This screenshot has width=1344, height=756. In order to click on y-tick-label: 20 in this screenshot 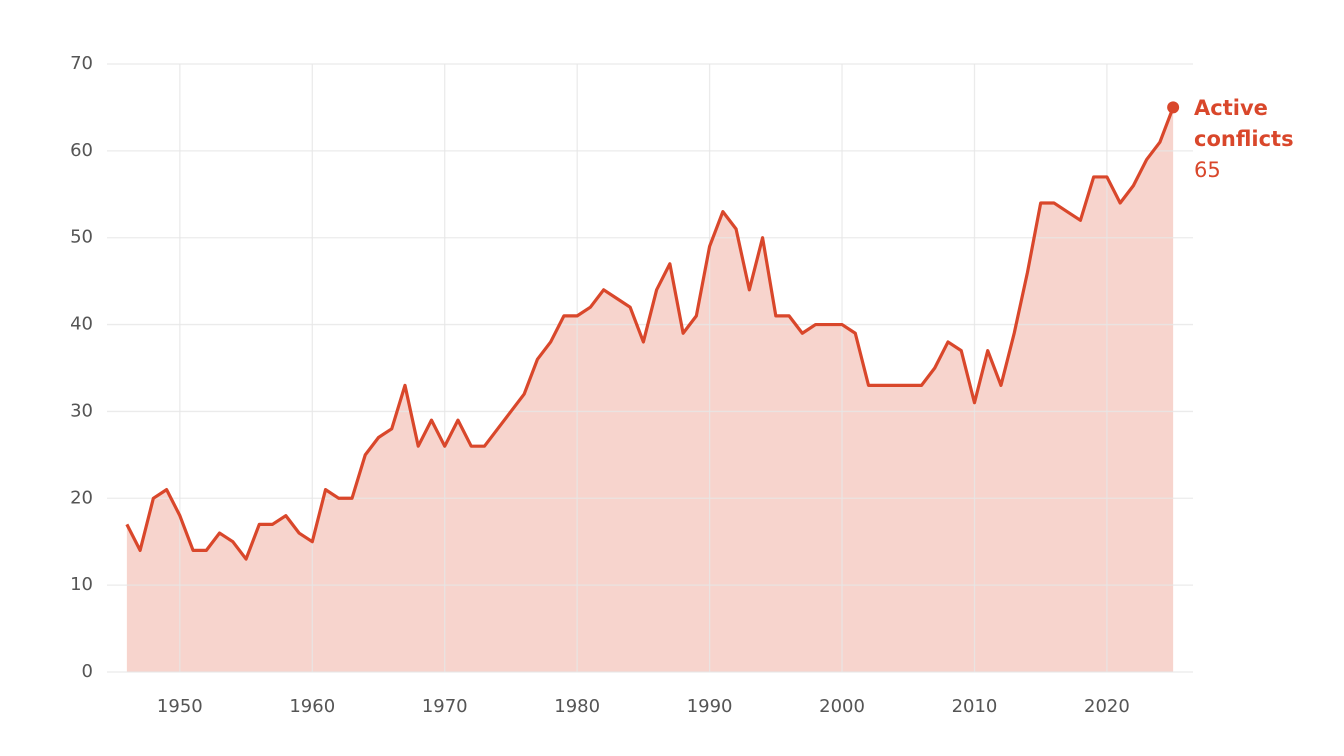, I will do `click(81, 497)`.